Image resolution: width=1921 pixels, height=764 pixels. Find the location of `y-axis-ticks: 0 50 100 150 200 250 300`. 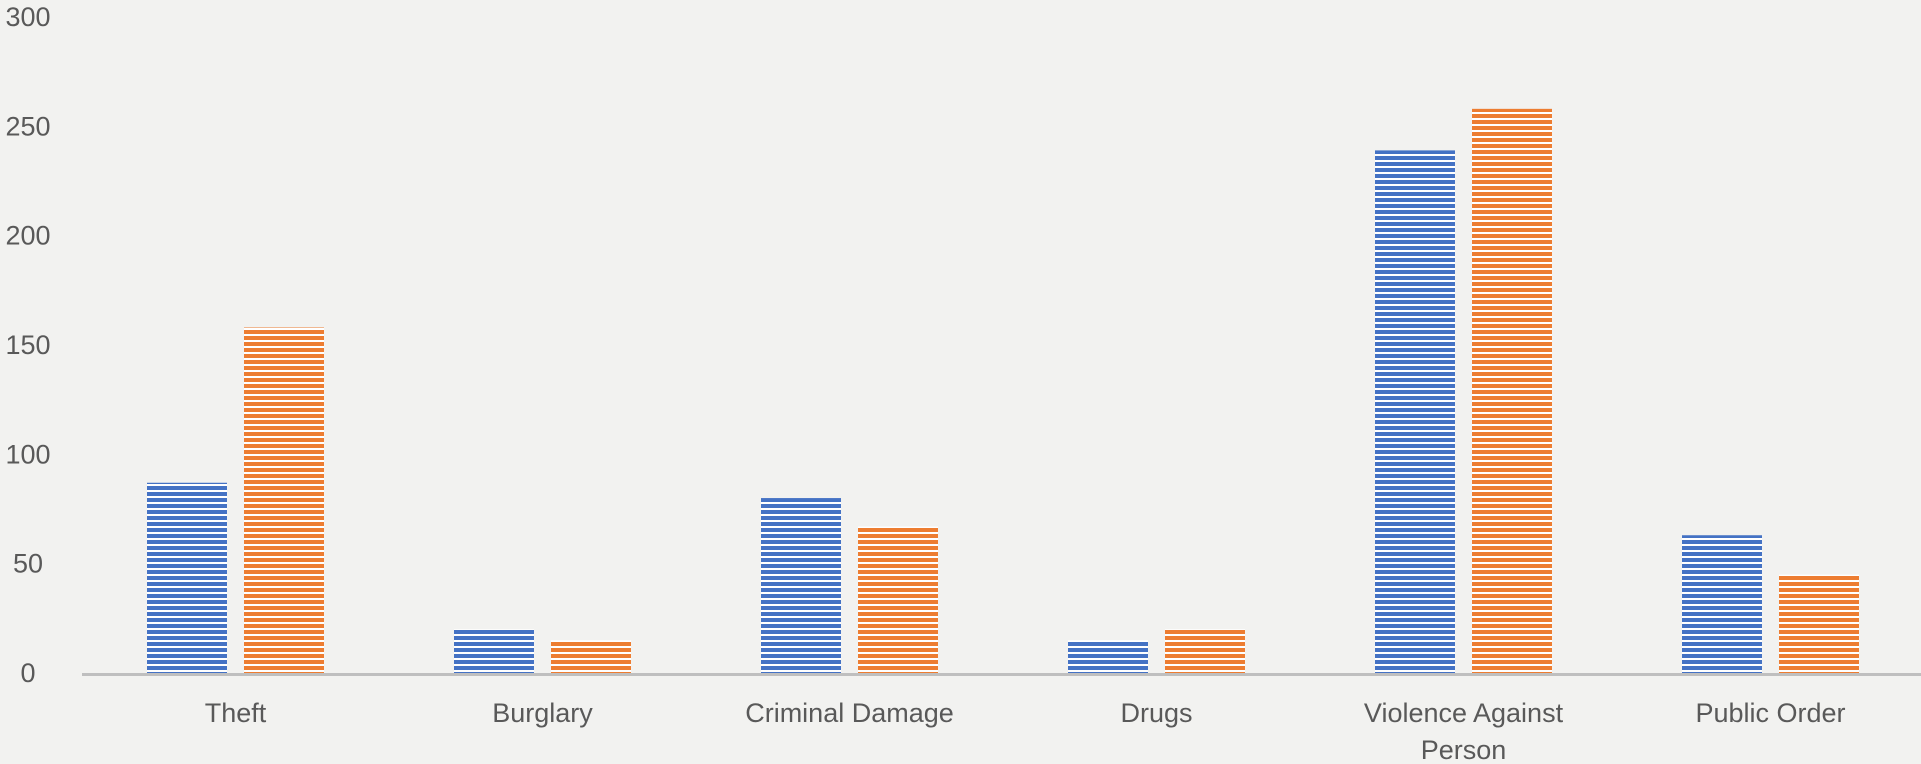

y-axis-ticks: 0 50 100 150 200 250 300 is located at coordinates (27, 345).